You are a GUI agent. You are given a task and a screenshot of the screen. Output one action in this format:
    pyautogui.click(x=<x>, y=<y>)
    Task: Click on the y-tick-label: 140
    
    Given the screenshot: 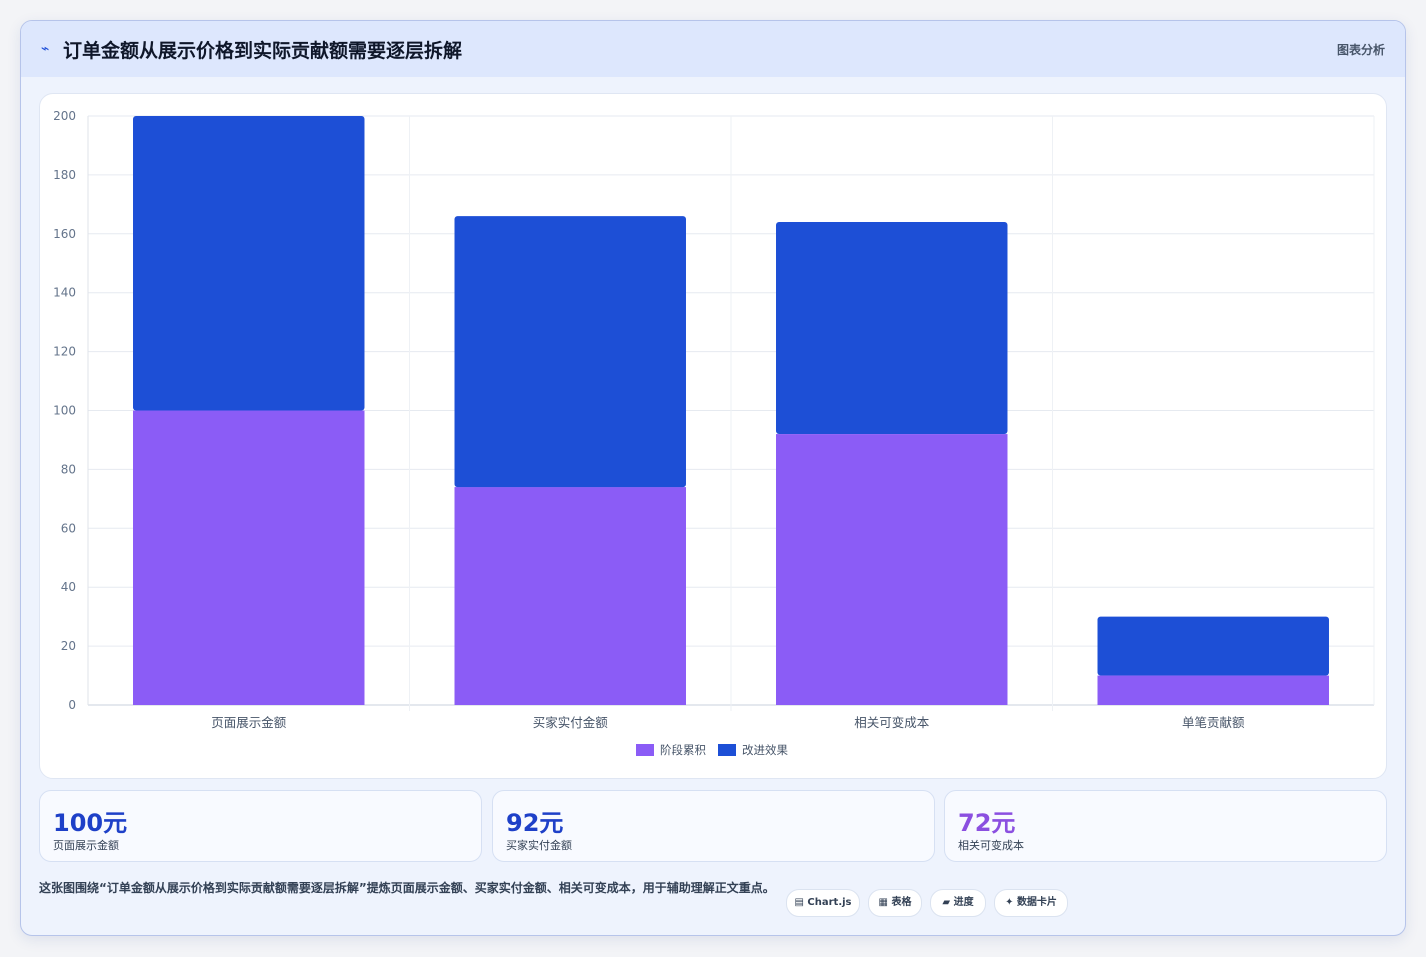 What is the action you would take?
    pyautogui.click(x=64, y=293)
    